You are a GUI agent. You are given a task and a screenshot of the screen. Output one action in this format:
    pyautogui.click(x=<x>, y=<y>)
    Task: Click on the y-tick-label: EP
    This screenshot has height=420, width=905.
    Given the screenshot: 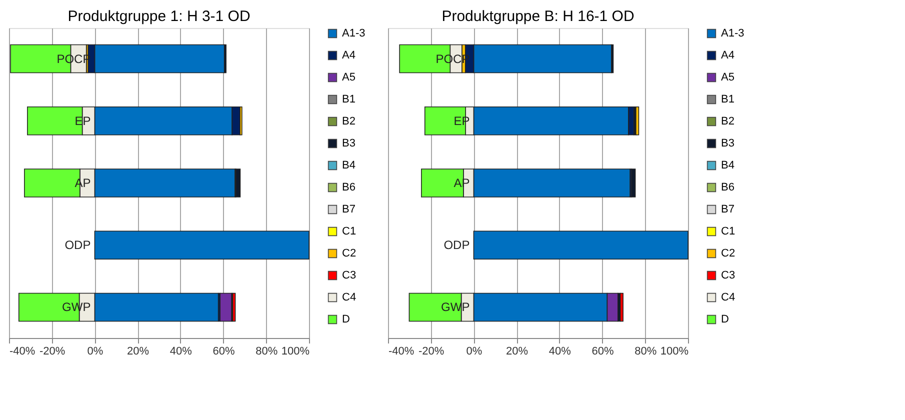 What is the action you would take?
    pyautogui.click(x=82, y=121)
    